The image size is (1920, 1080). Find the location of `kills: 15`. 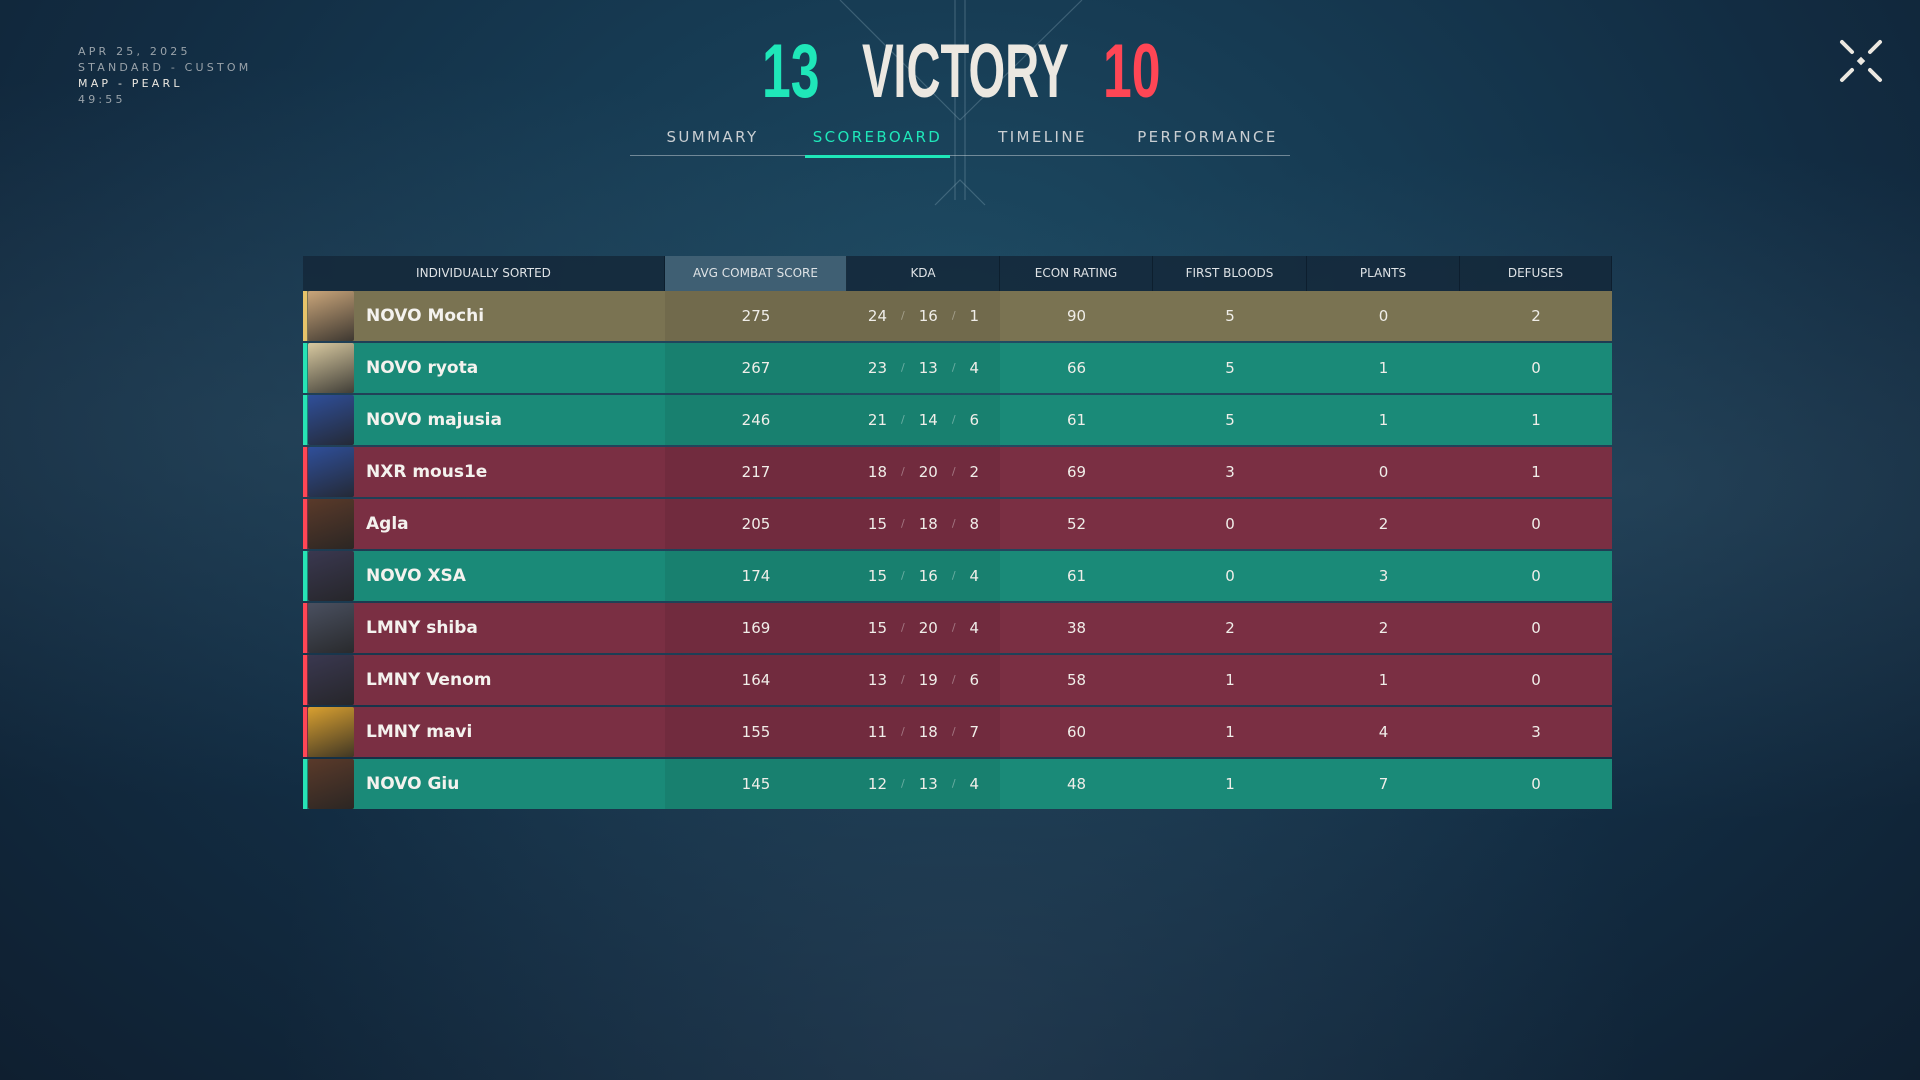

kills: 15 is located at coordinates (877, 576).